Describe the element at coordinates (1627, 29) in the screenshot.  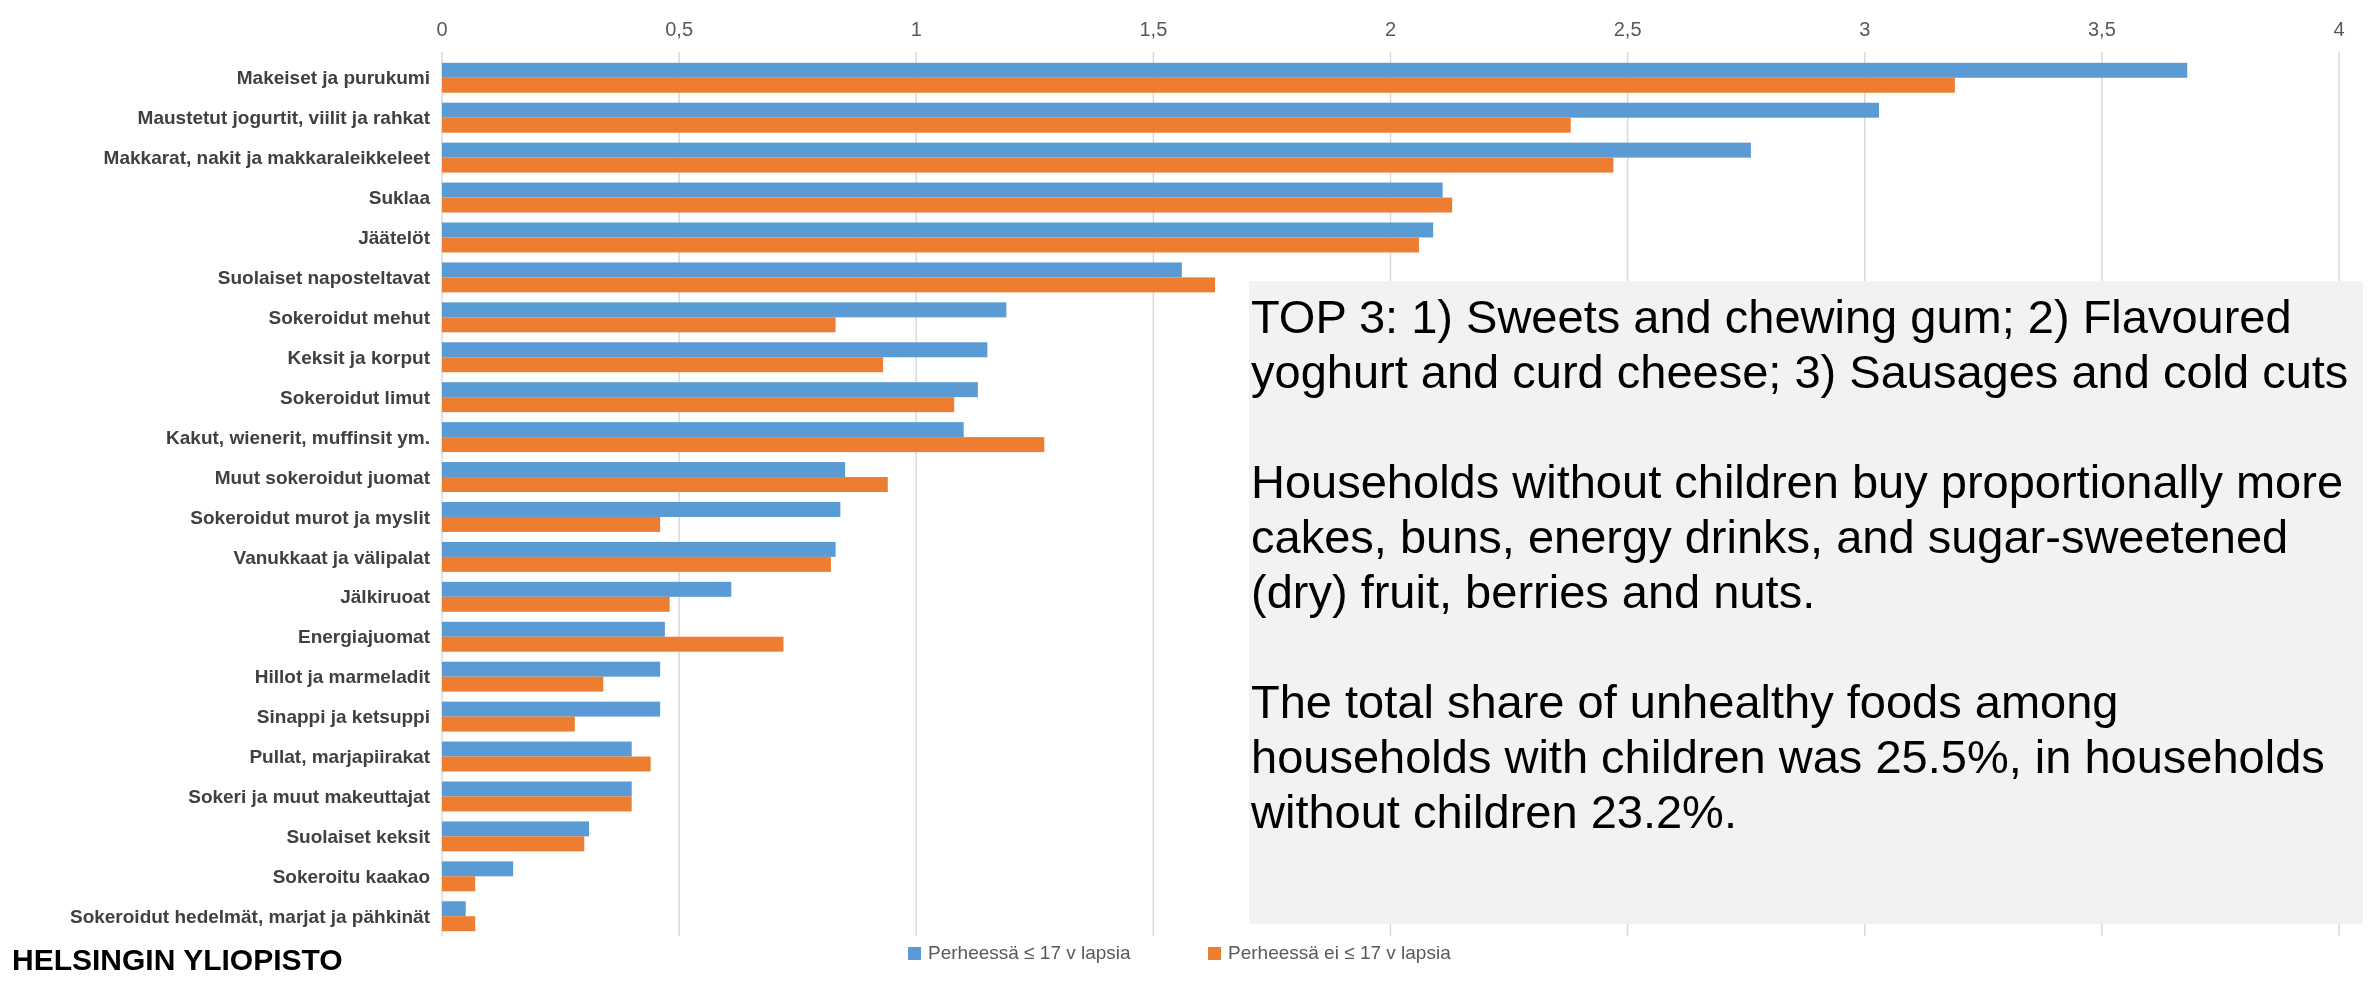
I see `x-tick-label: 2,5` at that location.